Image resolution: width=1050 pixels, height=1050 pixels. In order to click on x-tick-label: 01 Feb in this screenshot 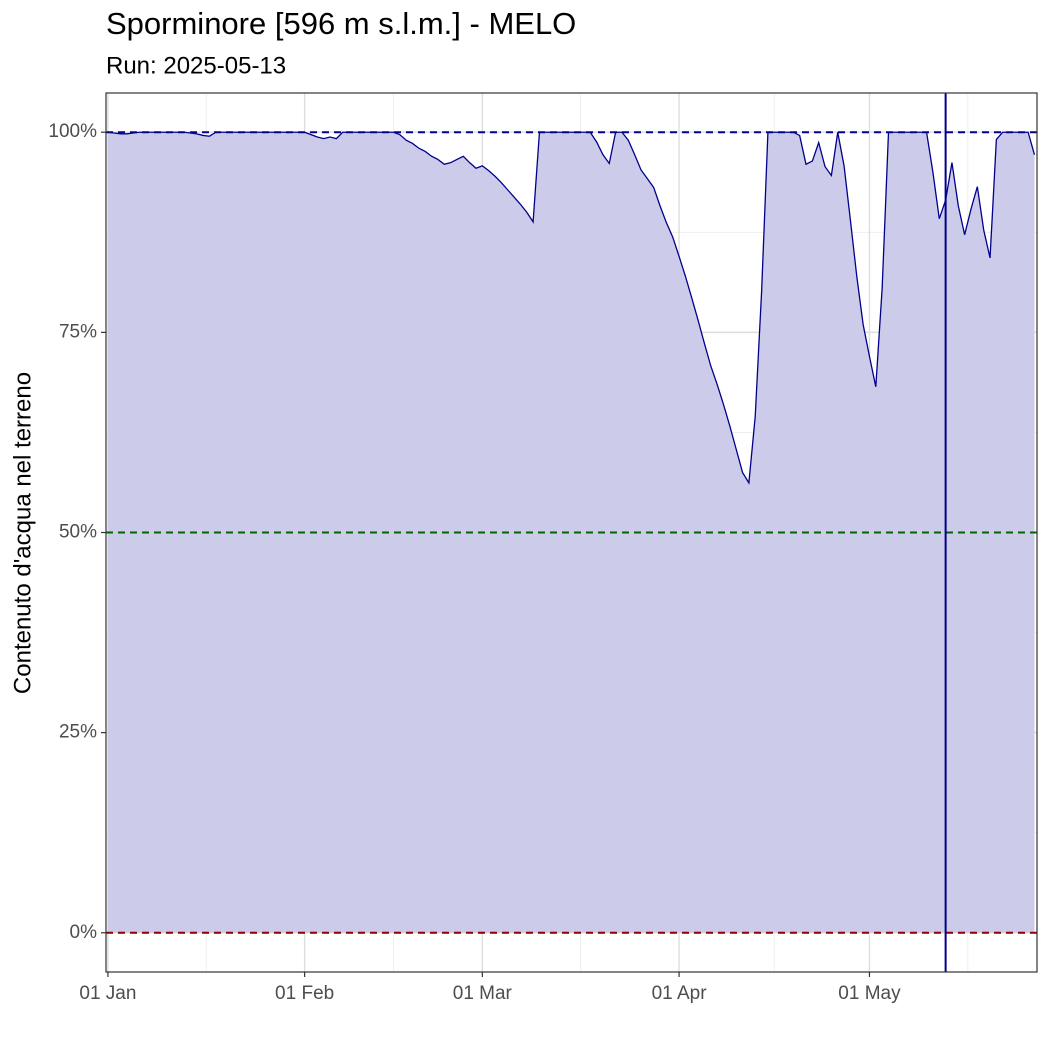, I will do `click(304, 993)`.